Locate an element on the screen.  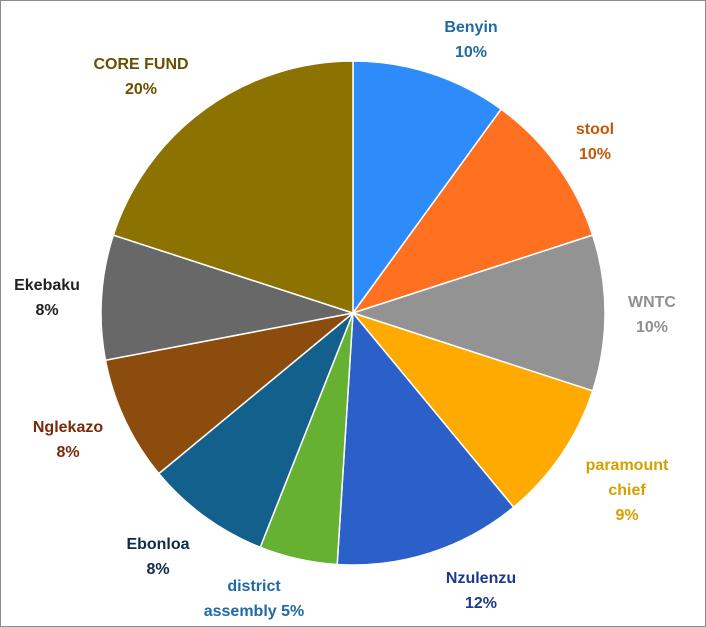
pie-slice-core-fund is located at coordinates (233, 187).